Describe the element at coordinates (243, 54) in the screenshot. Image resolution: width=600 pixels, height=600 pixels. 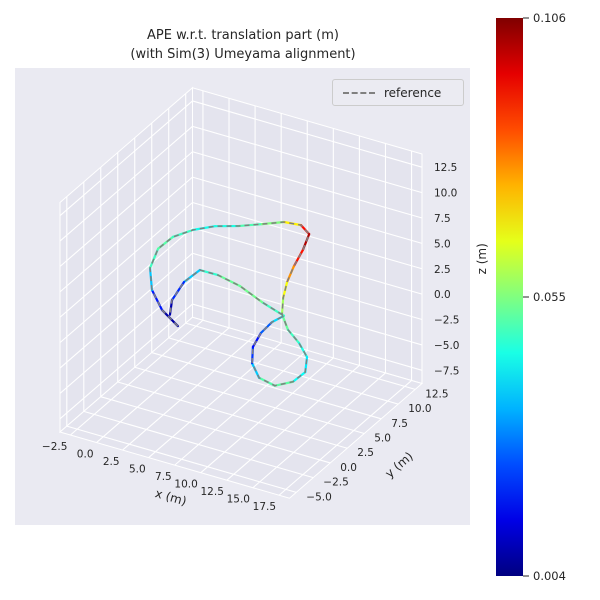
I see `chart-title-line2: (with Sim(3) Umeyama alignment)` at that location.